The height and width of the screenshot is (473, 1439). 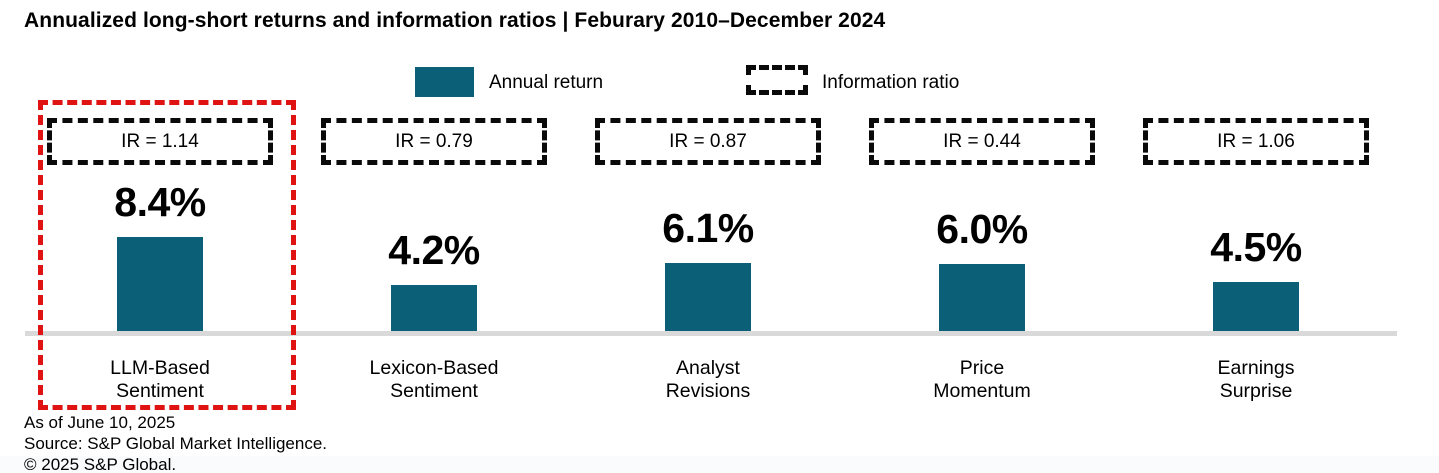 What do you see at coordinates (434, 250) in the screenshot?
I see `bar-value-label: 4.2%` at bounding box center [434, 250].